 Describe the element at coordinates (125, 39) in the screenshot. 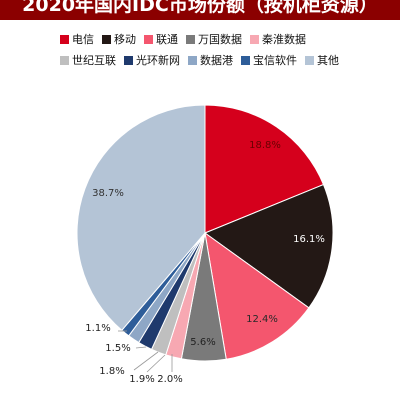

I see `legend-label: 移动` at that location.